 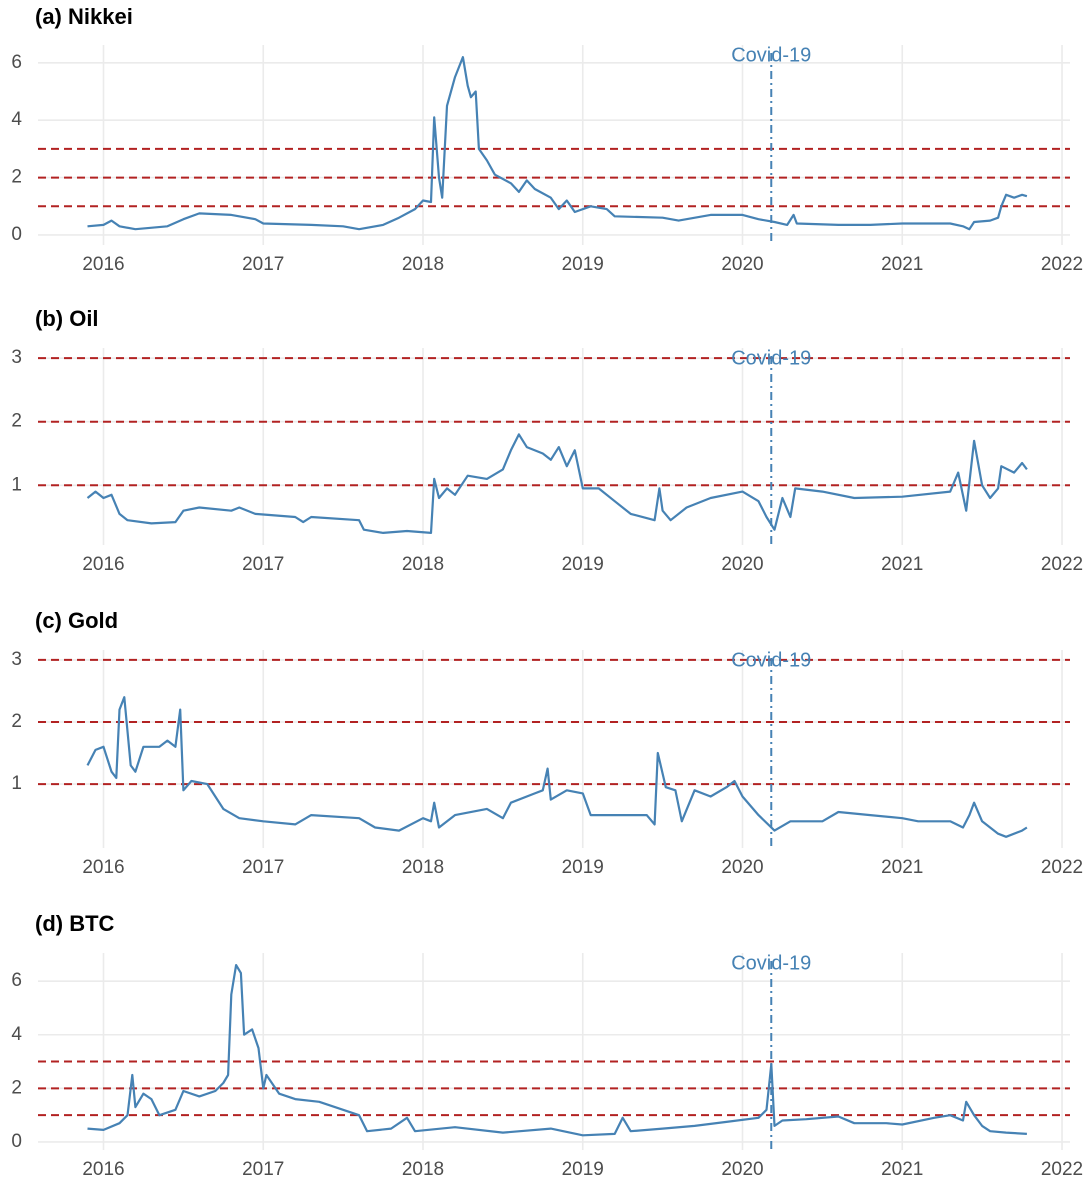 I want to click on panel-title: (c) Gold, so click(x=76, y=620).